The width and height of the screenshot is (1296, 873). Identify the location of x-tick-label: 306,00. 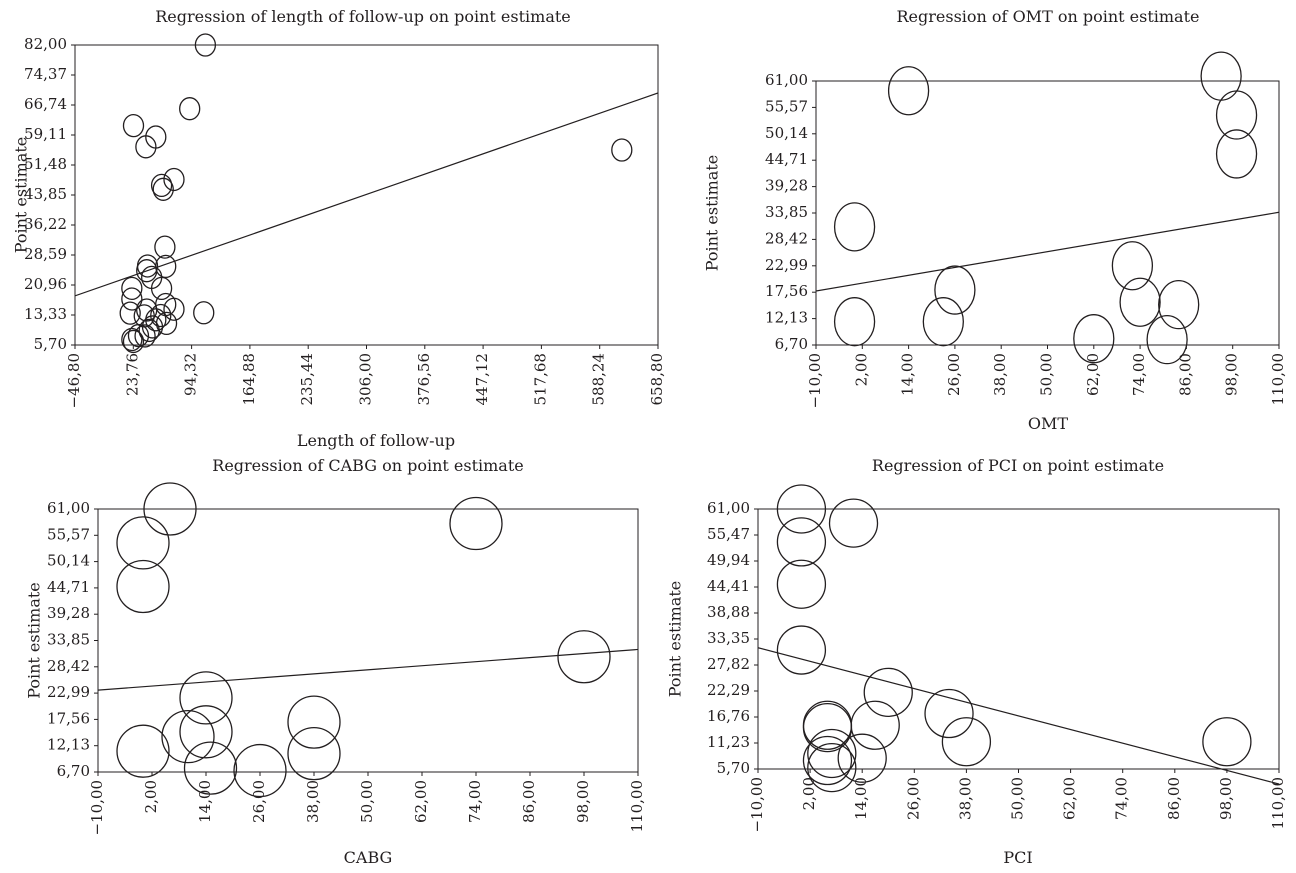
(366, 379).